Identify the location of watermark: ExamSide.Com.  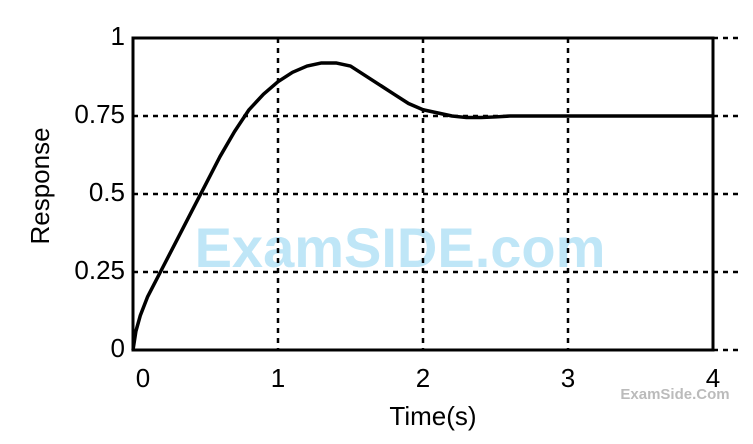
(674, 394).